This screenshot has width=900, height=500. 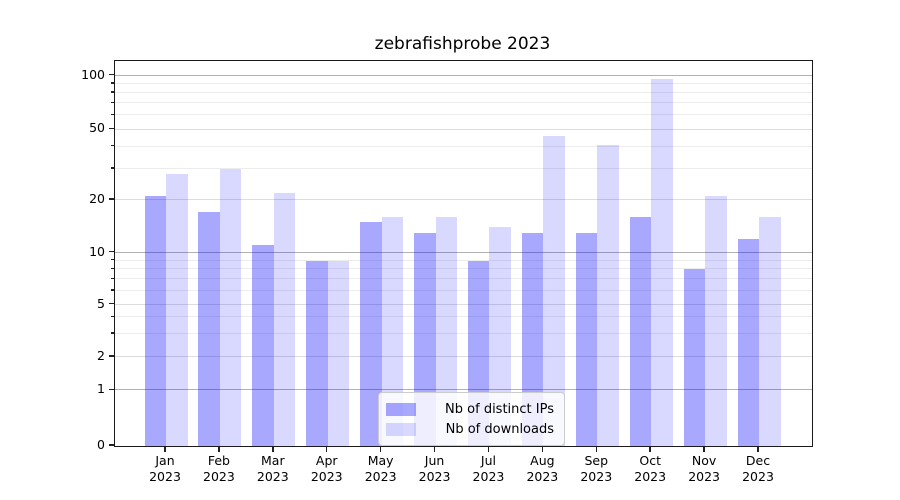 I want to click on x-tick-label-apr: Apr 2023, so click(x=326, y=468).